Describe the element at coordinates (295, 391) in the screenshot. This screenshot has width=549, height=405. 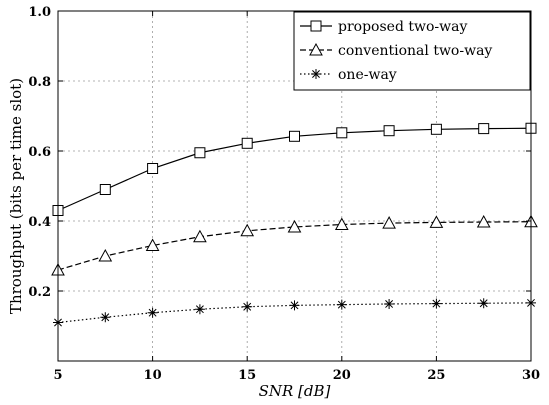
I see `x-axis-label: SNR [dB]` at that location.